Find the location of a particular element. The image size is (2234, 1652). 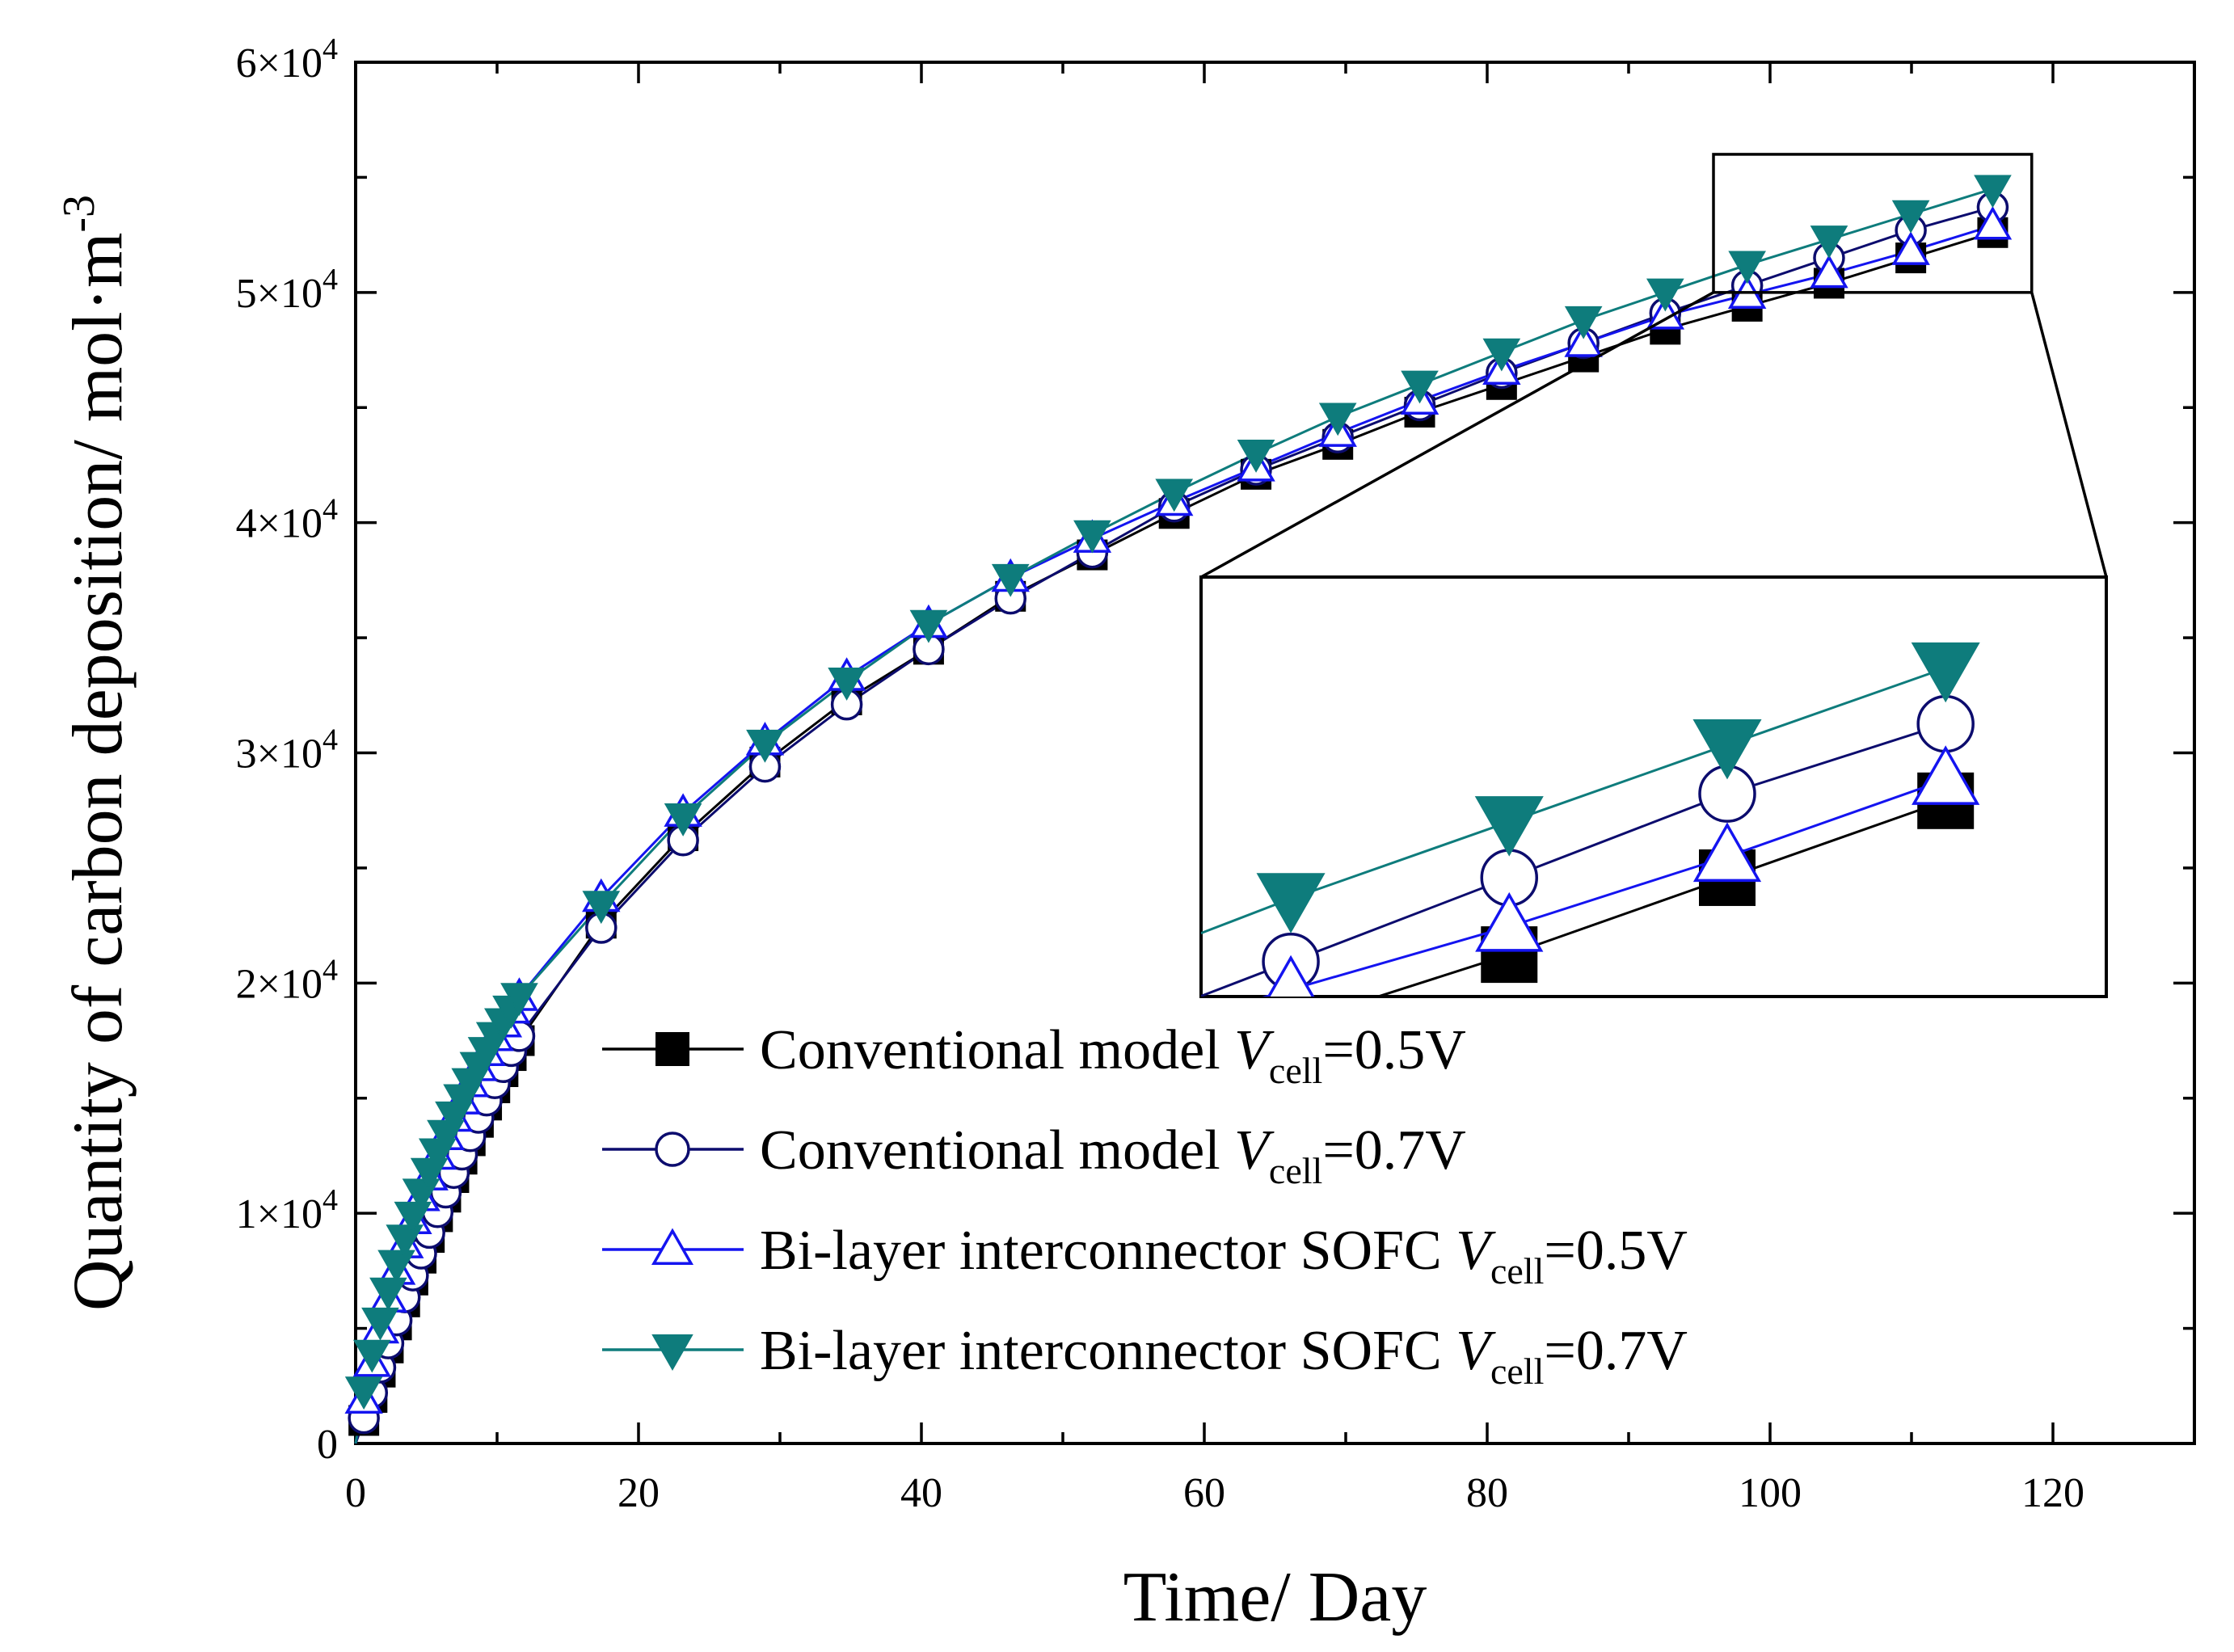

zoom-region-box is located at coordinates (1873, 223).